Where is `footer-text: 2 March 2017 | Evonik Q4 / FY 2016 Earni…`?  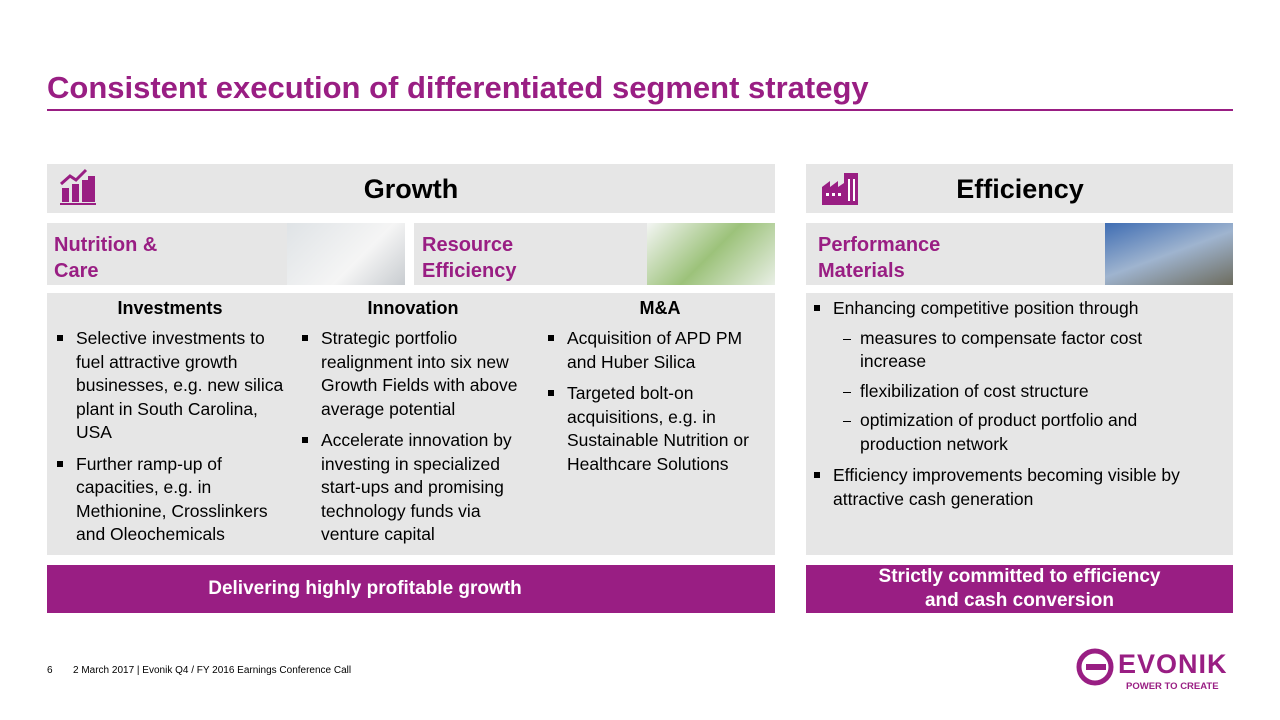
footer-text: 2 March 2017 | Evonik Q4 / FY 2016 Earni… is located at coordinates (212, 670).